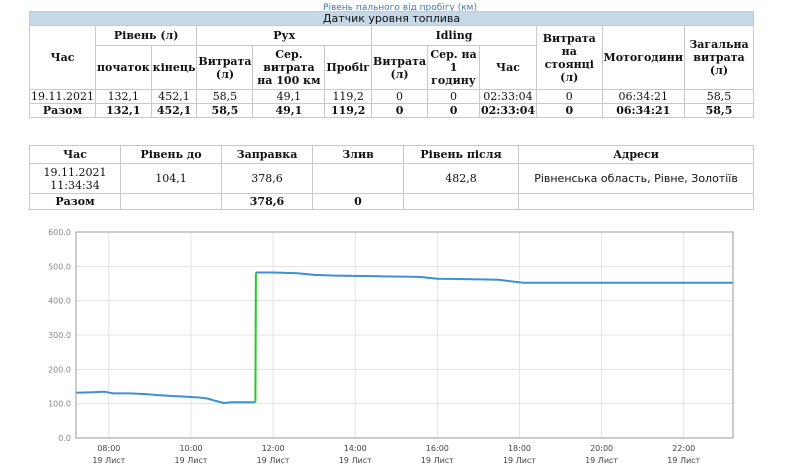 The width and height of the screenshot is (800, 469). I want to click on cell: 19.11.2021, so click(62, 96).